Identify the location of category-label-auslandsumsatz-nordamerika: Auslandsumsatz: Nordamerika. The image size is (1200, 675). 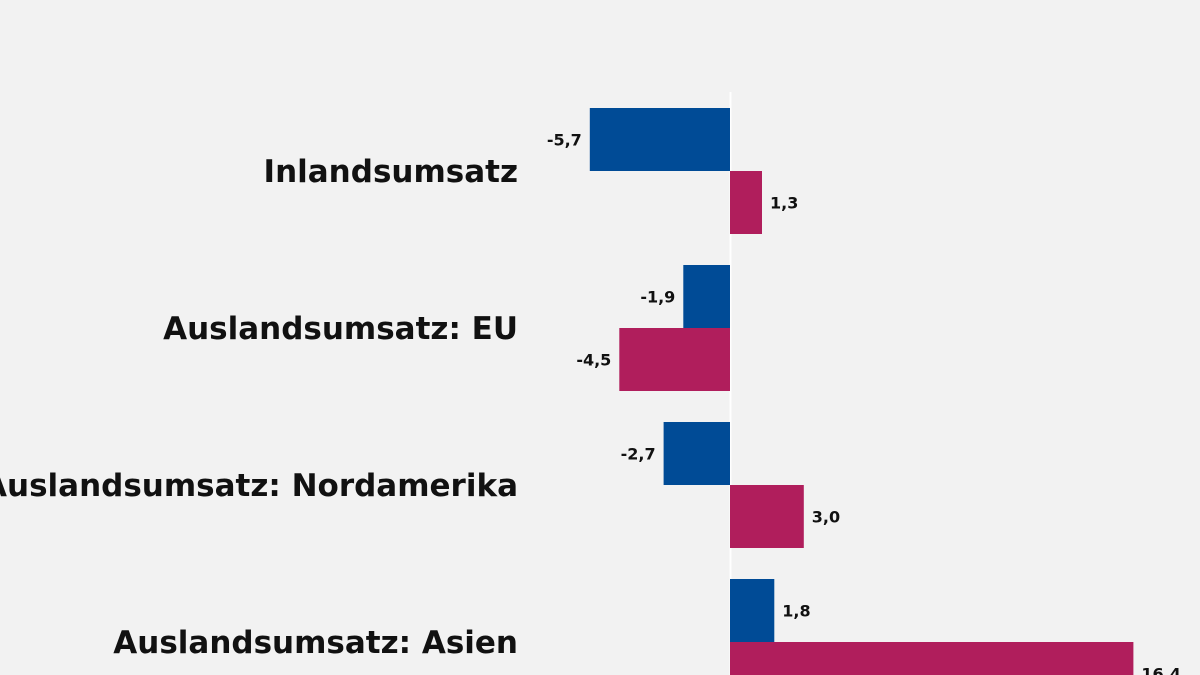
(259, 486).